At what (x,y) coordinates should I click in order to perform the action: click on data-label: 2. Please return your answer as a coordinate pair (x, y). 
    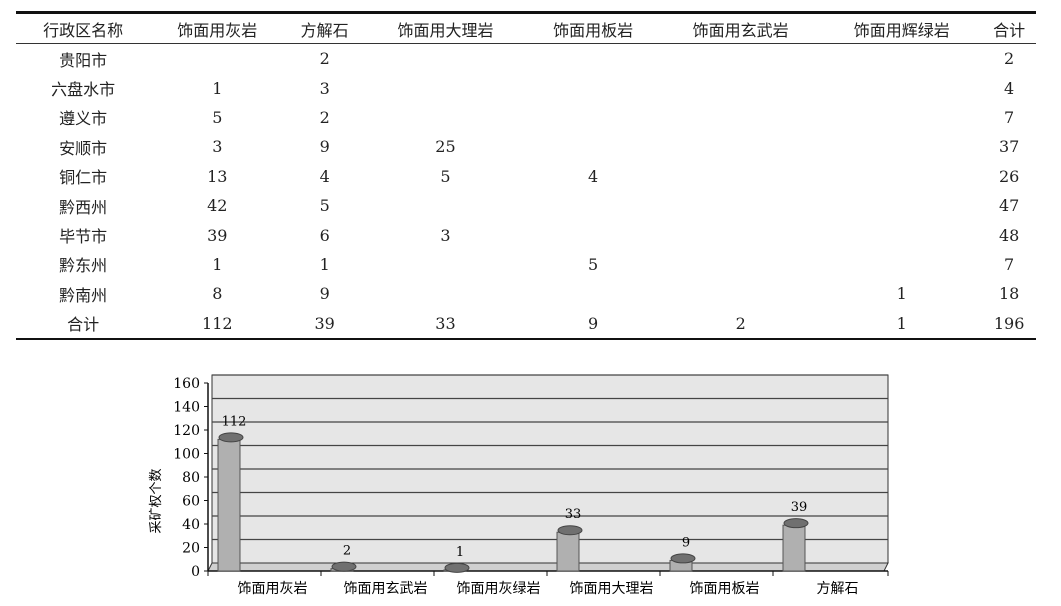
    Looking at the image, I should click on (347, 551).